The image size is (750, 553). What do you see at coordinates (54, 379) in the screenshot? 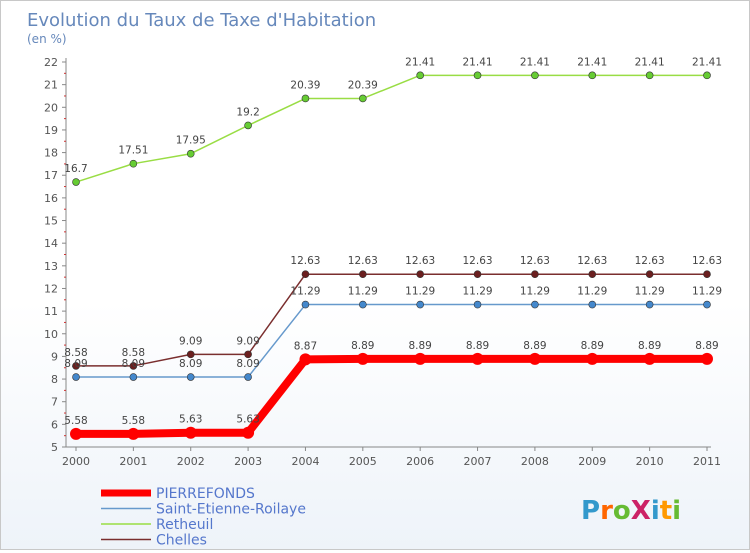
I see `y-tick-label: 8` at bounding box center [54, 379].